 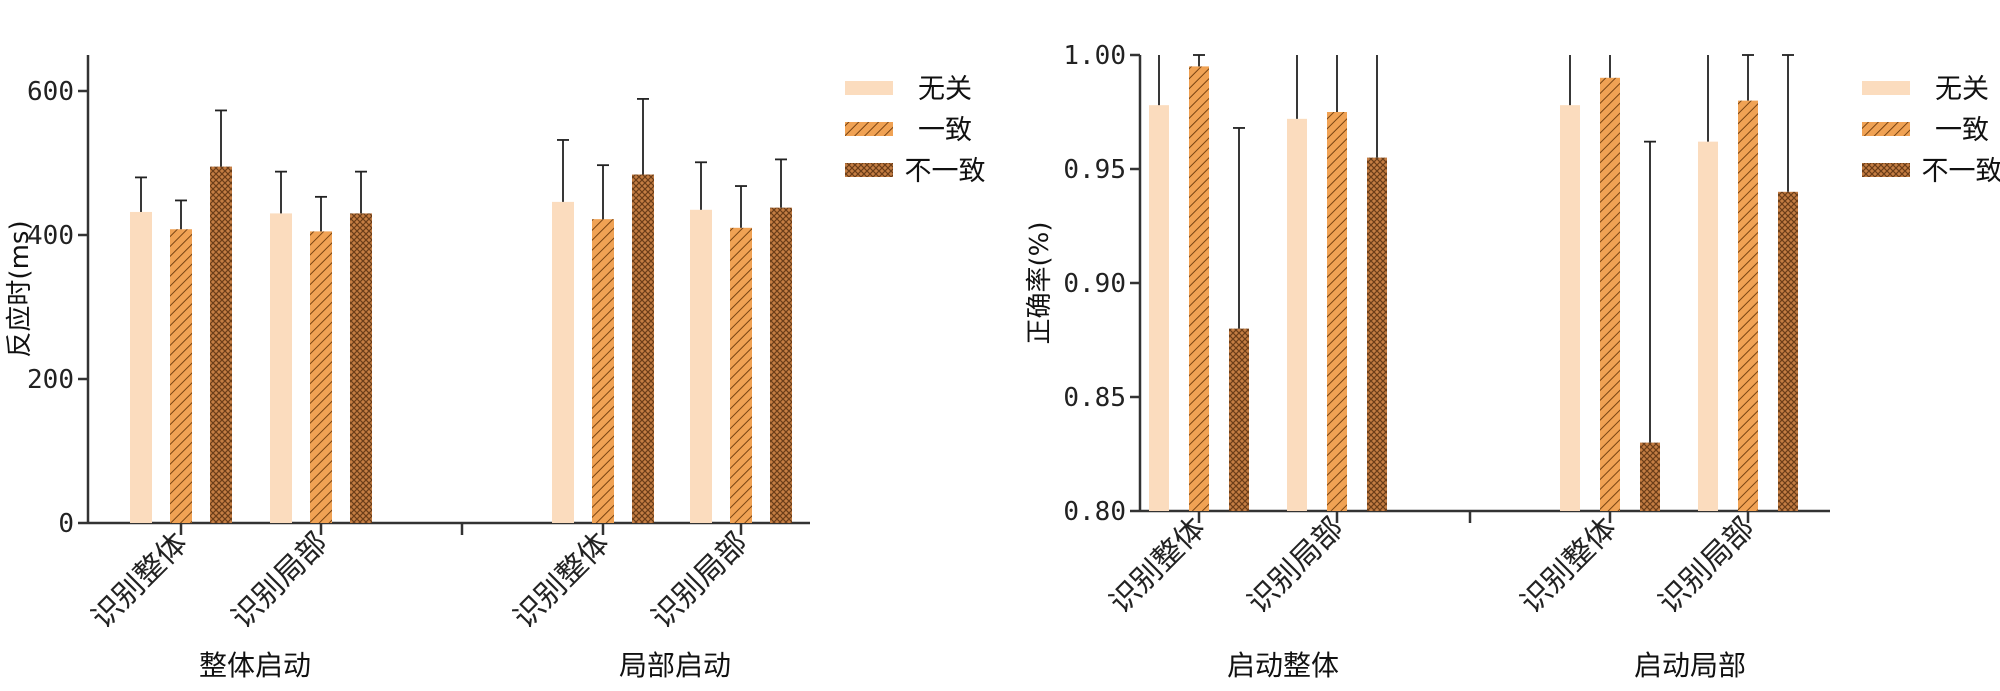 What do you see at coordinates (1283, 665) in the screenshot?
I see `group-label: 启动整体` at bounding box center [1283, 665].